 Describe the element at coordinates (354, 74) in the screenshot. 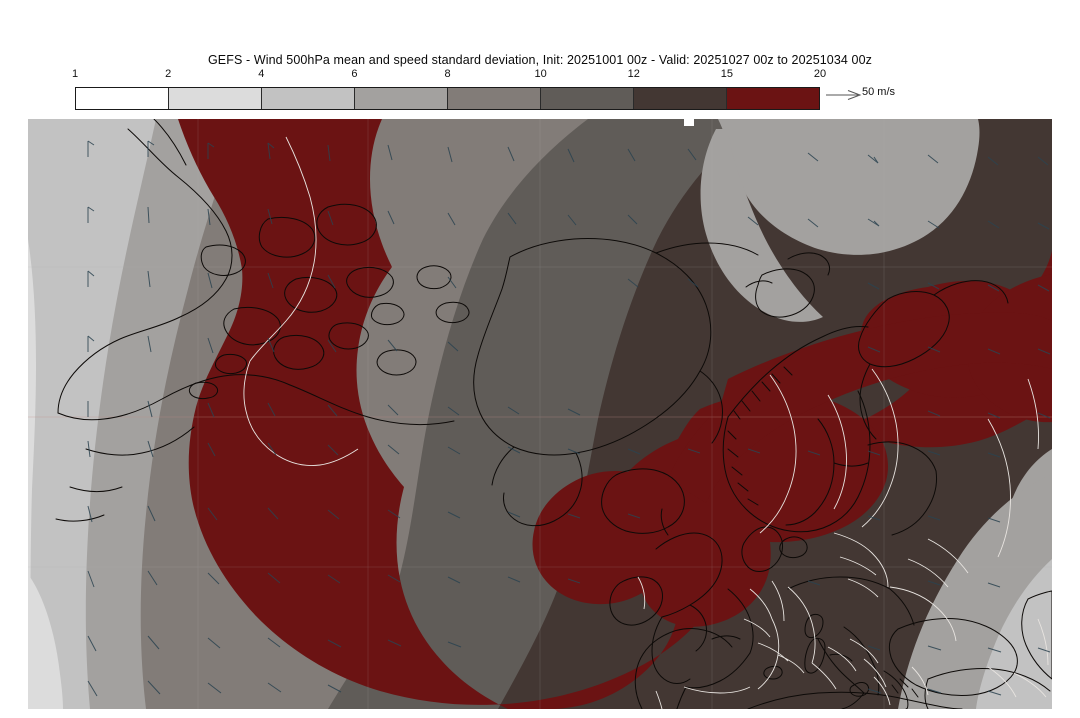

I see `colorbar-tick: 6` at that location.